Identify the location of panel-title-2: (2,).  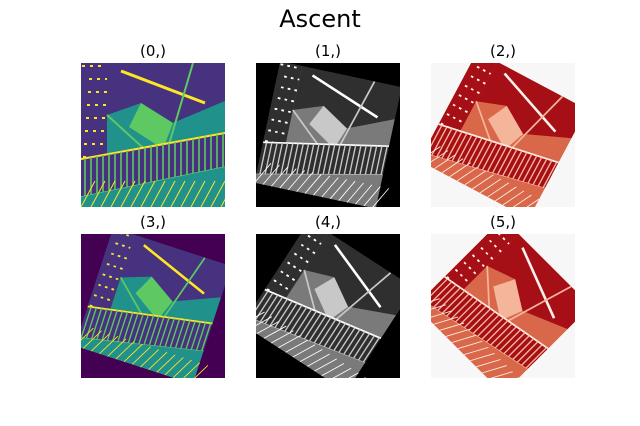
(502, 51).